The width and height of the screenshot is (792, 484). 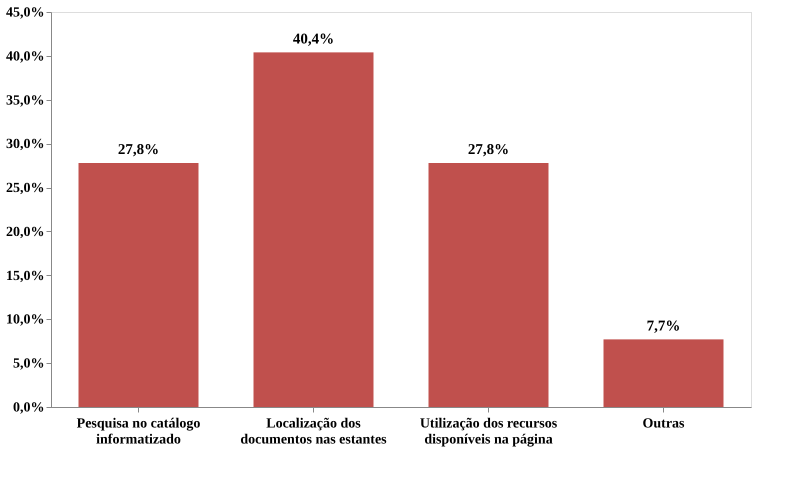 I want to click on y-tick-label: 20,0%, so click(x=25, y=232).